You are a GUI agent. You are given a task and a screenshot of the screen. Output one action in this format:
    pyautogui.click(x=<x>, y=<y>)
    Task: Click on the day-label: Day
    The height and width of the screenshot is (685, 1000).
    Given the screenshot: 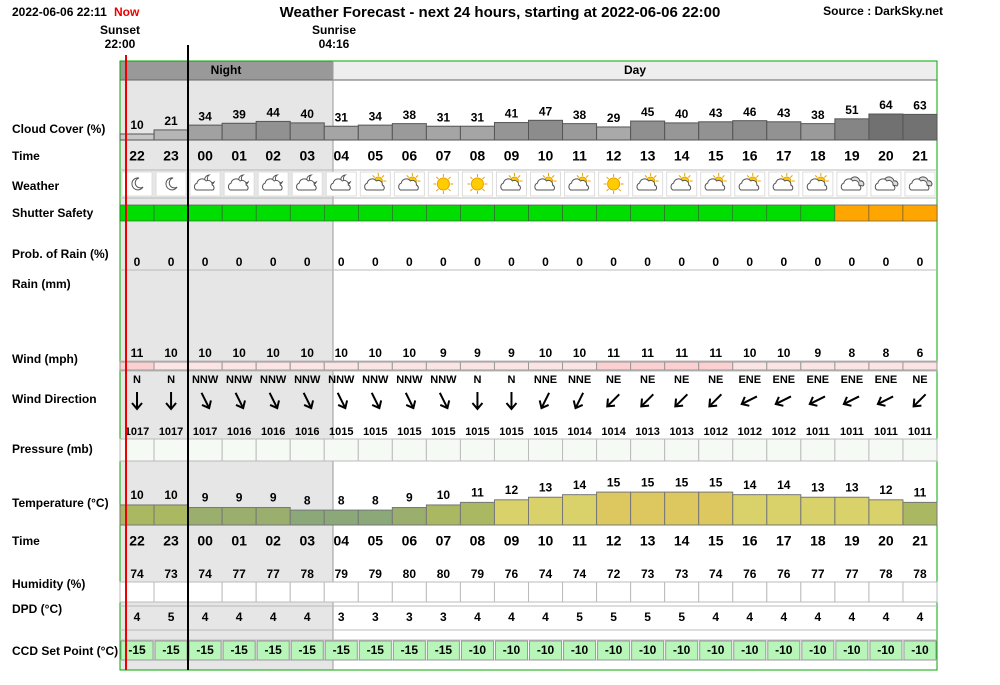 What is the action you would take?
    pyautogui.click(x=635, y=70)
    